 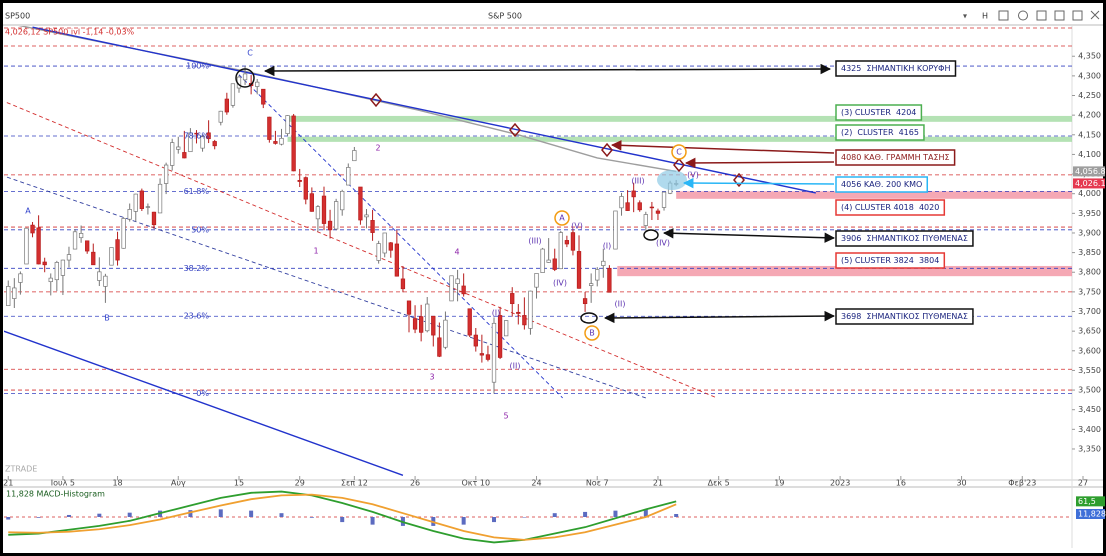 What do you see at coordinates (1089, 429) in the screenshot?
I see `y-tick-label: 3,400` at bounding box center [1089, 429].